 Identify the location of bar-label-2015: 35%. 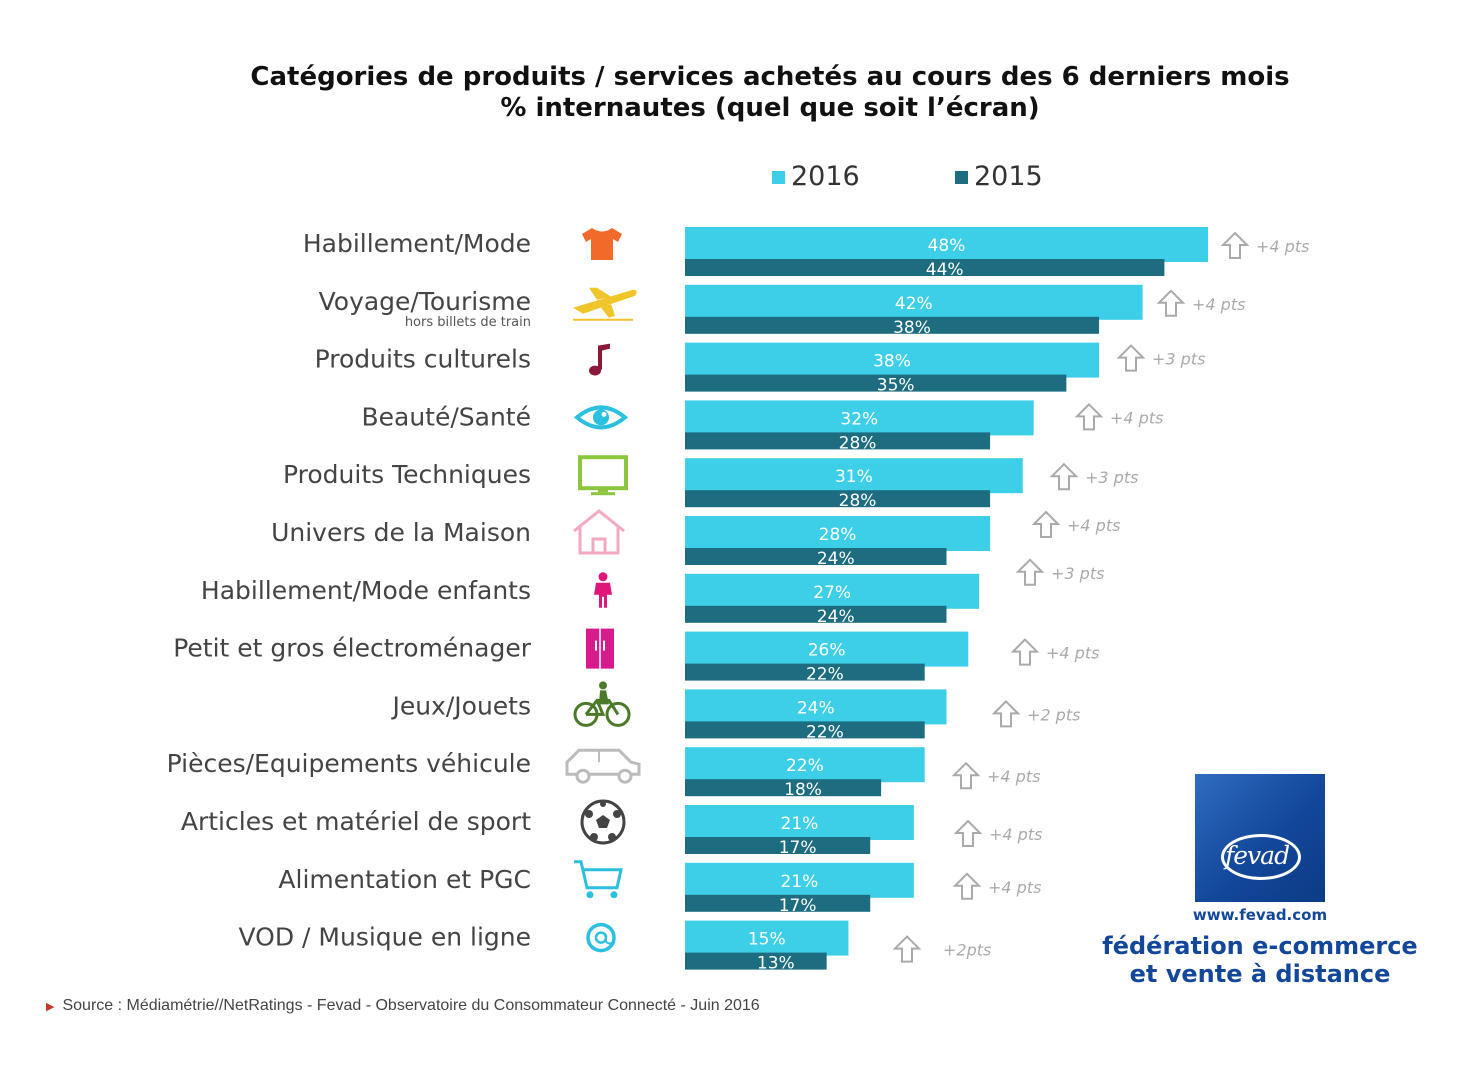
(896, 386).